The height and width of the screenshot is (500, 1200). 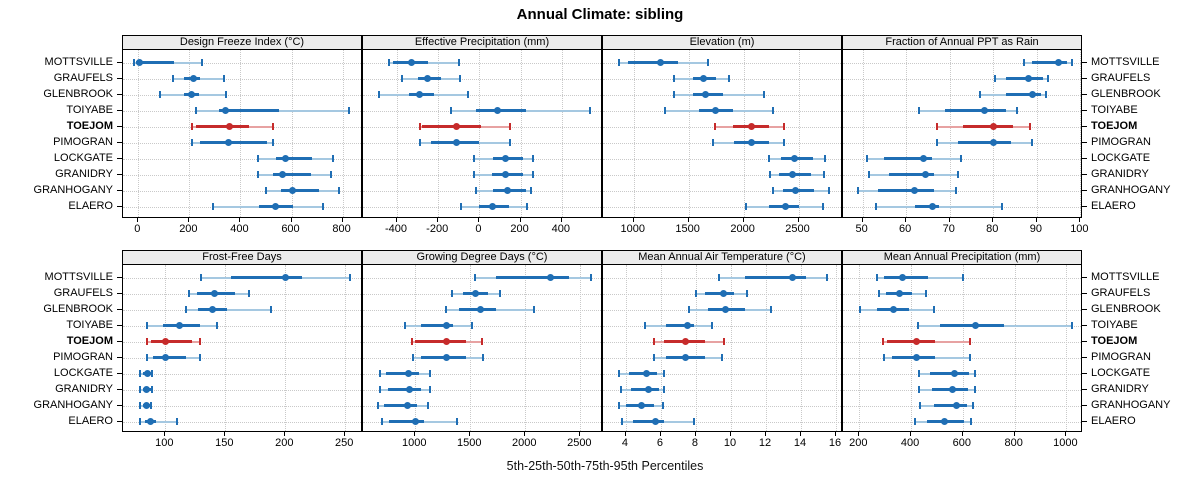 I want to click on site-label-right: GRAUFELS, so click(x=1121, y=77).